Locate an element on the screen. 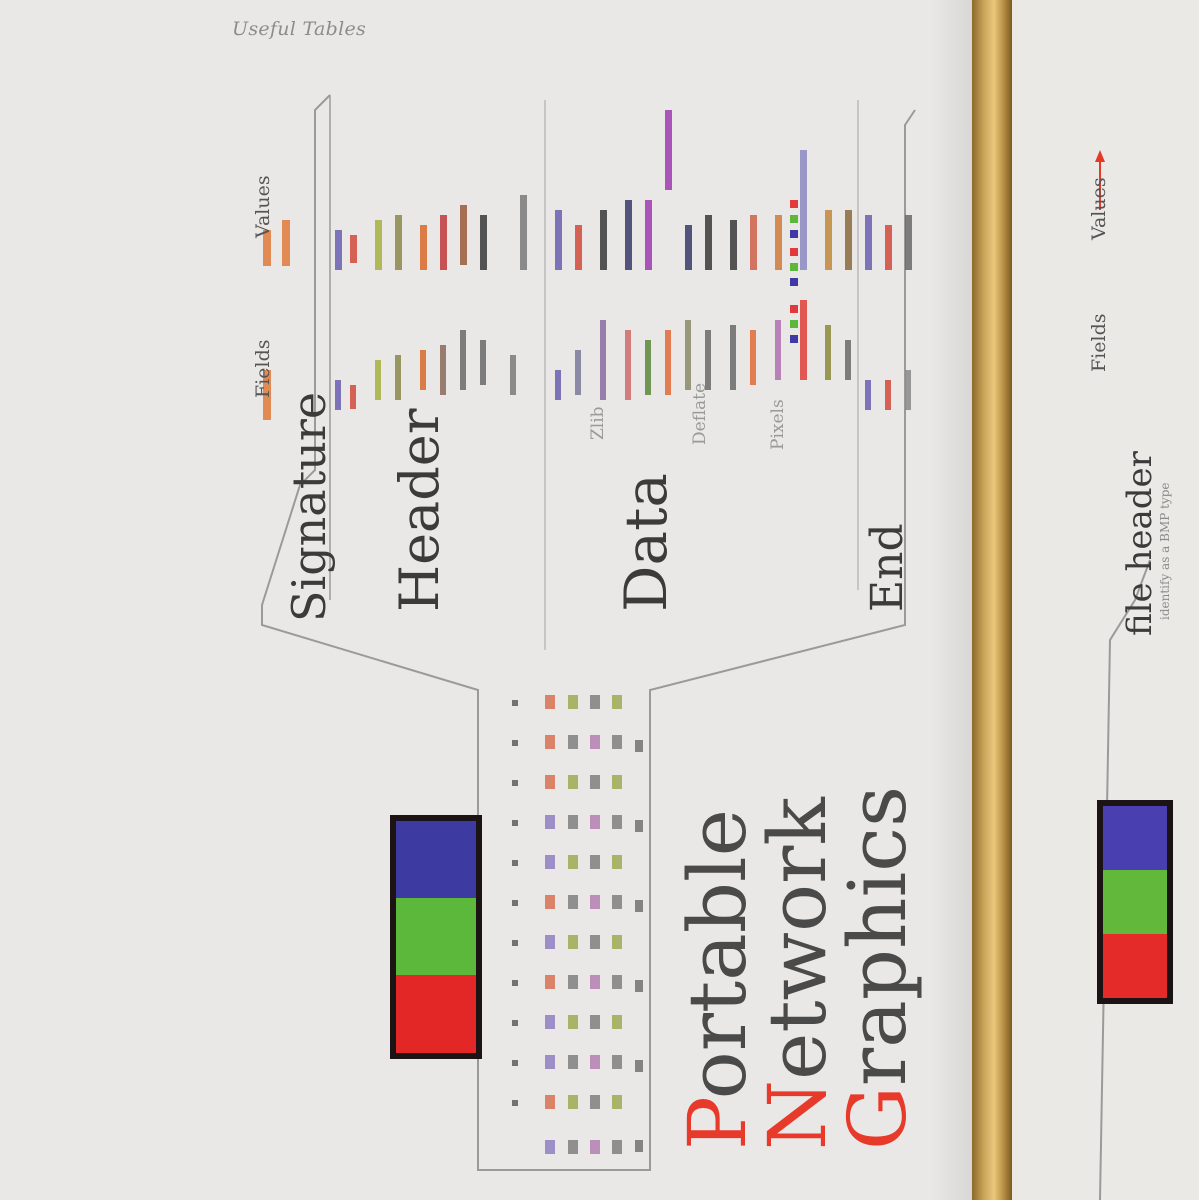 Image resolution: width=1199 pixels, height=1200 pixels. rgb-swatch-box is located at coordinates (436, 937).